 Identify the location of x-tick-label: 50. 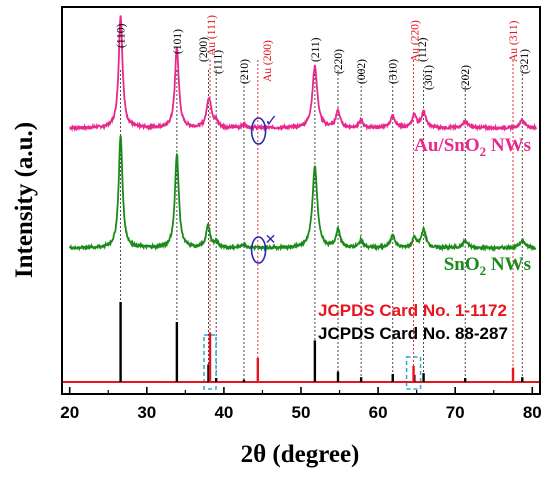
(301, 412).